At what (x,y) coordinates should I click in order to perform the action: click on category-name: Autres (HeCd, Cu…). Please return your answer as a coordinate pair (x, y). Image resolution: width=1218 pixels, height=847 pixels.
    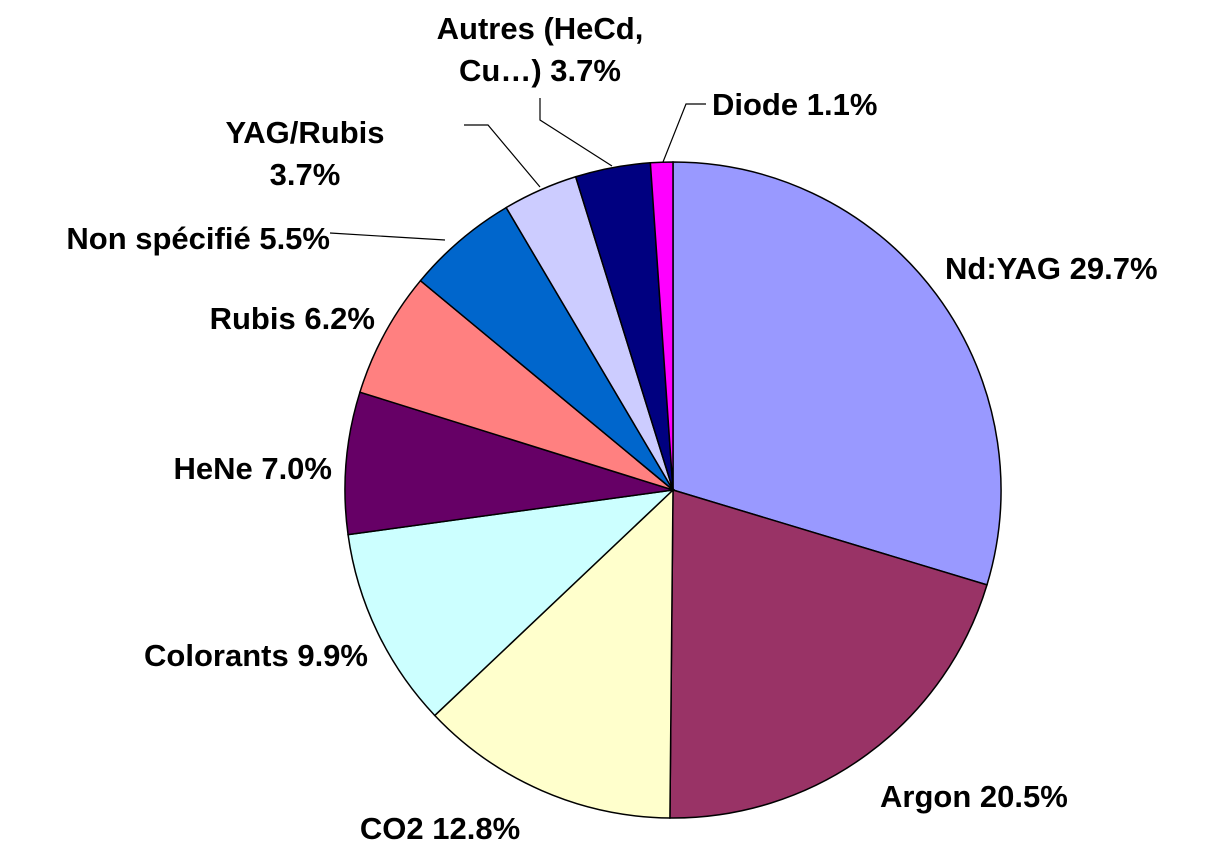
    Looking at the image, I should click on (540, 49).